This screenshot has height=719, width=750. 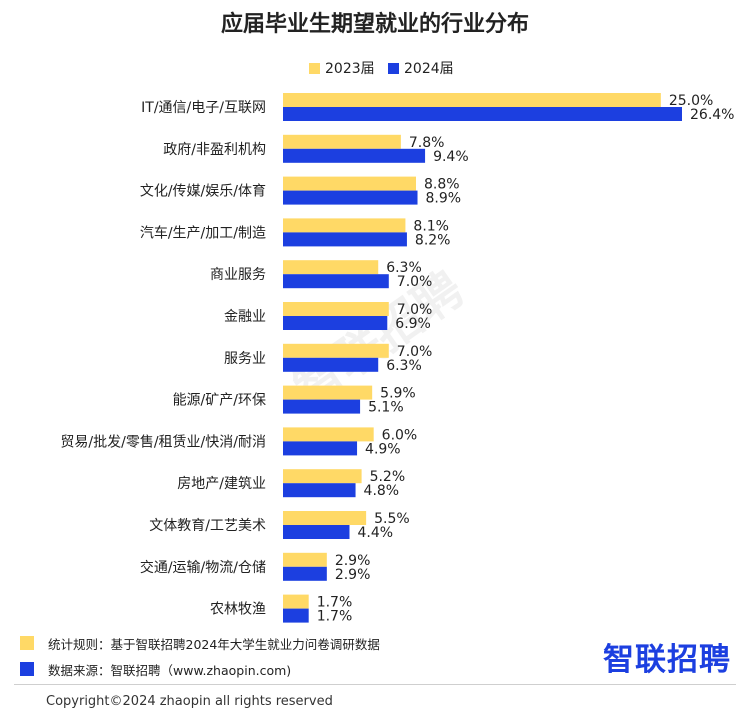 I want to click on chart-legend: 2023届 2024届, so click(x=375, y=68).